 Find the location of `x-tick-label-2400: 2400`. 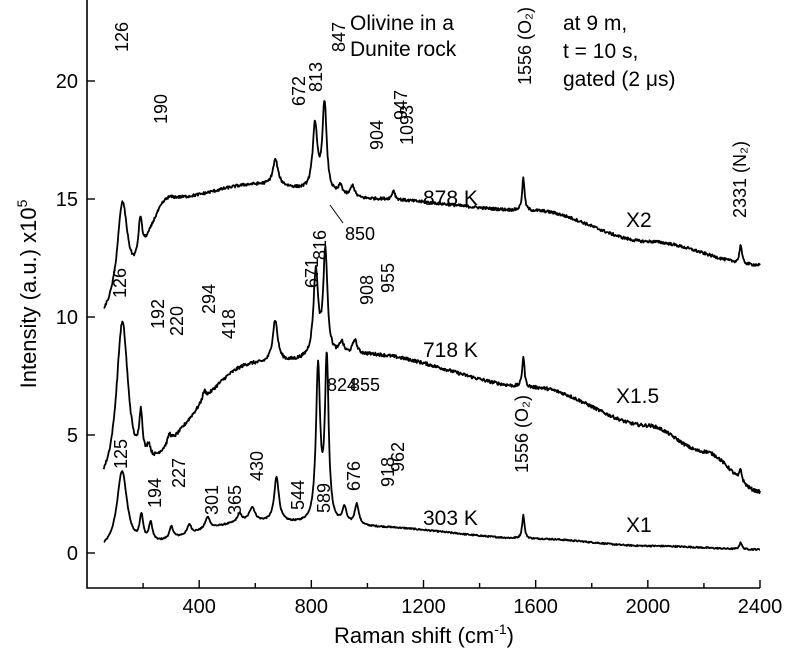

x-tick-label-2400: 2400 is located at coordinates (760, 607).